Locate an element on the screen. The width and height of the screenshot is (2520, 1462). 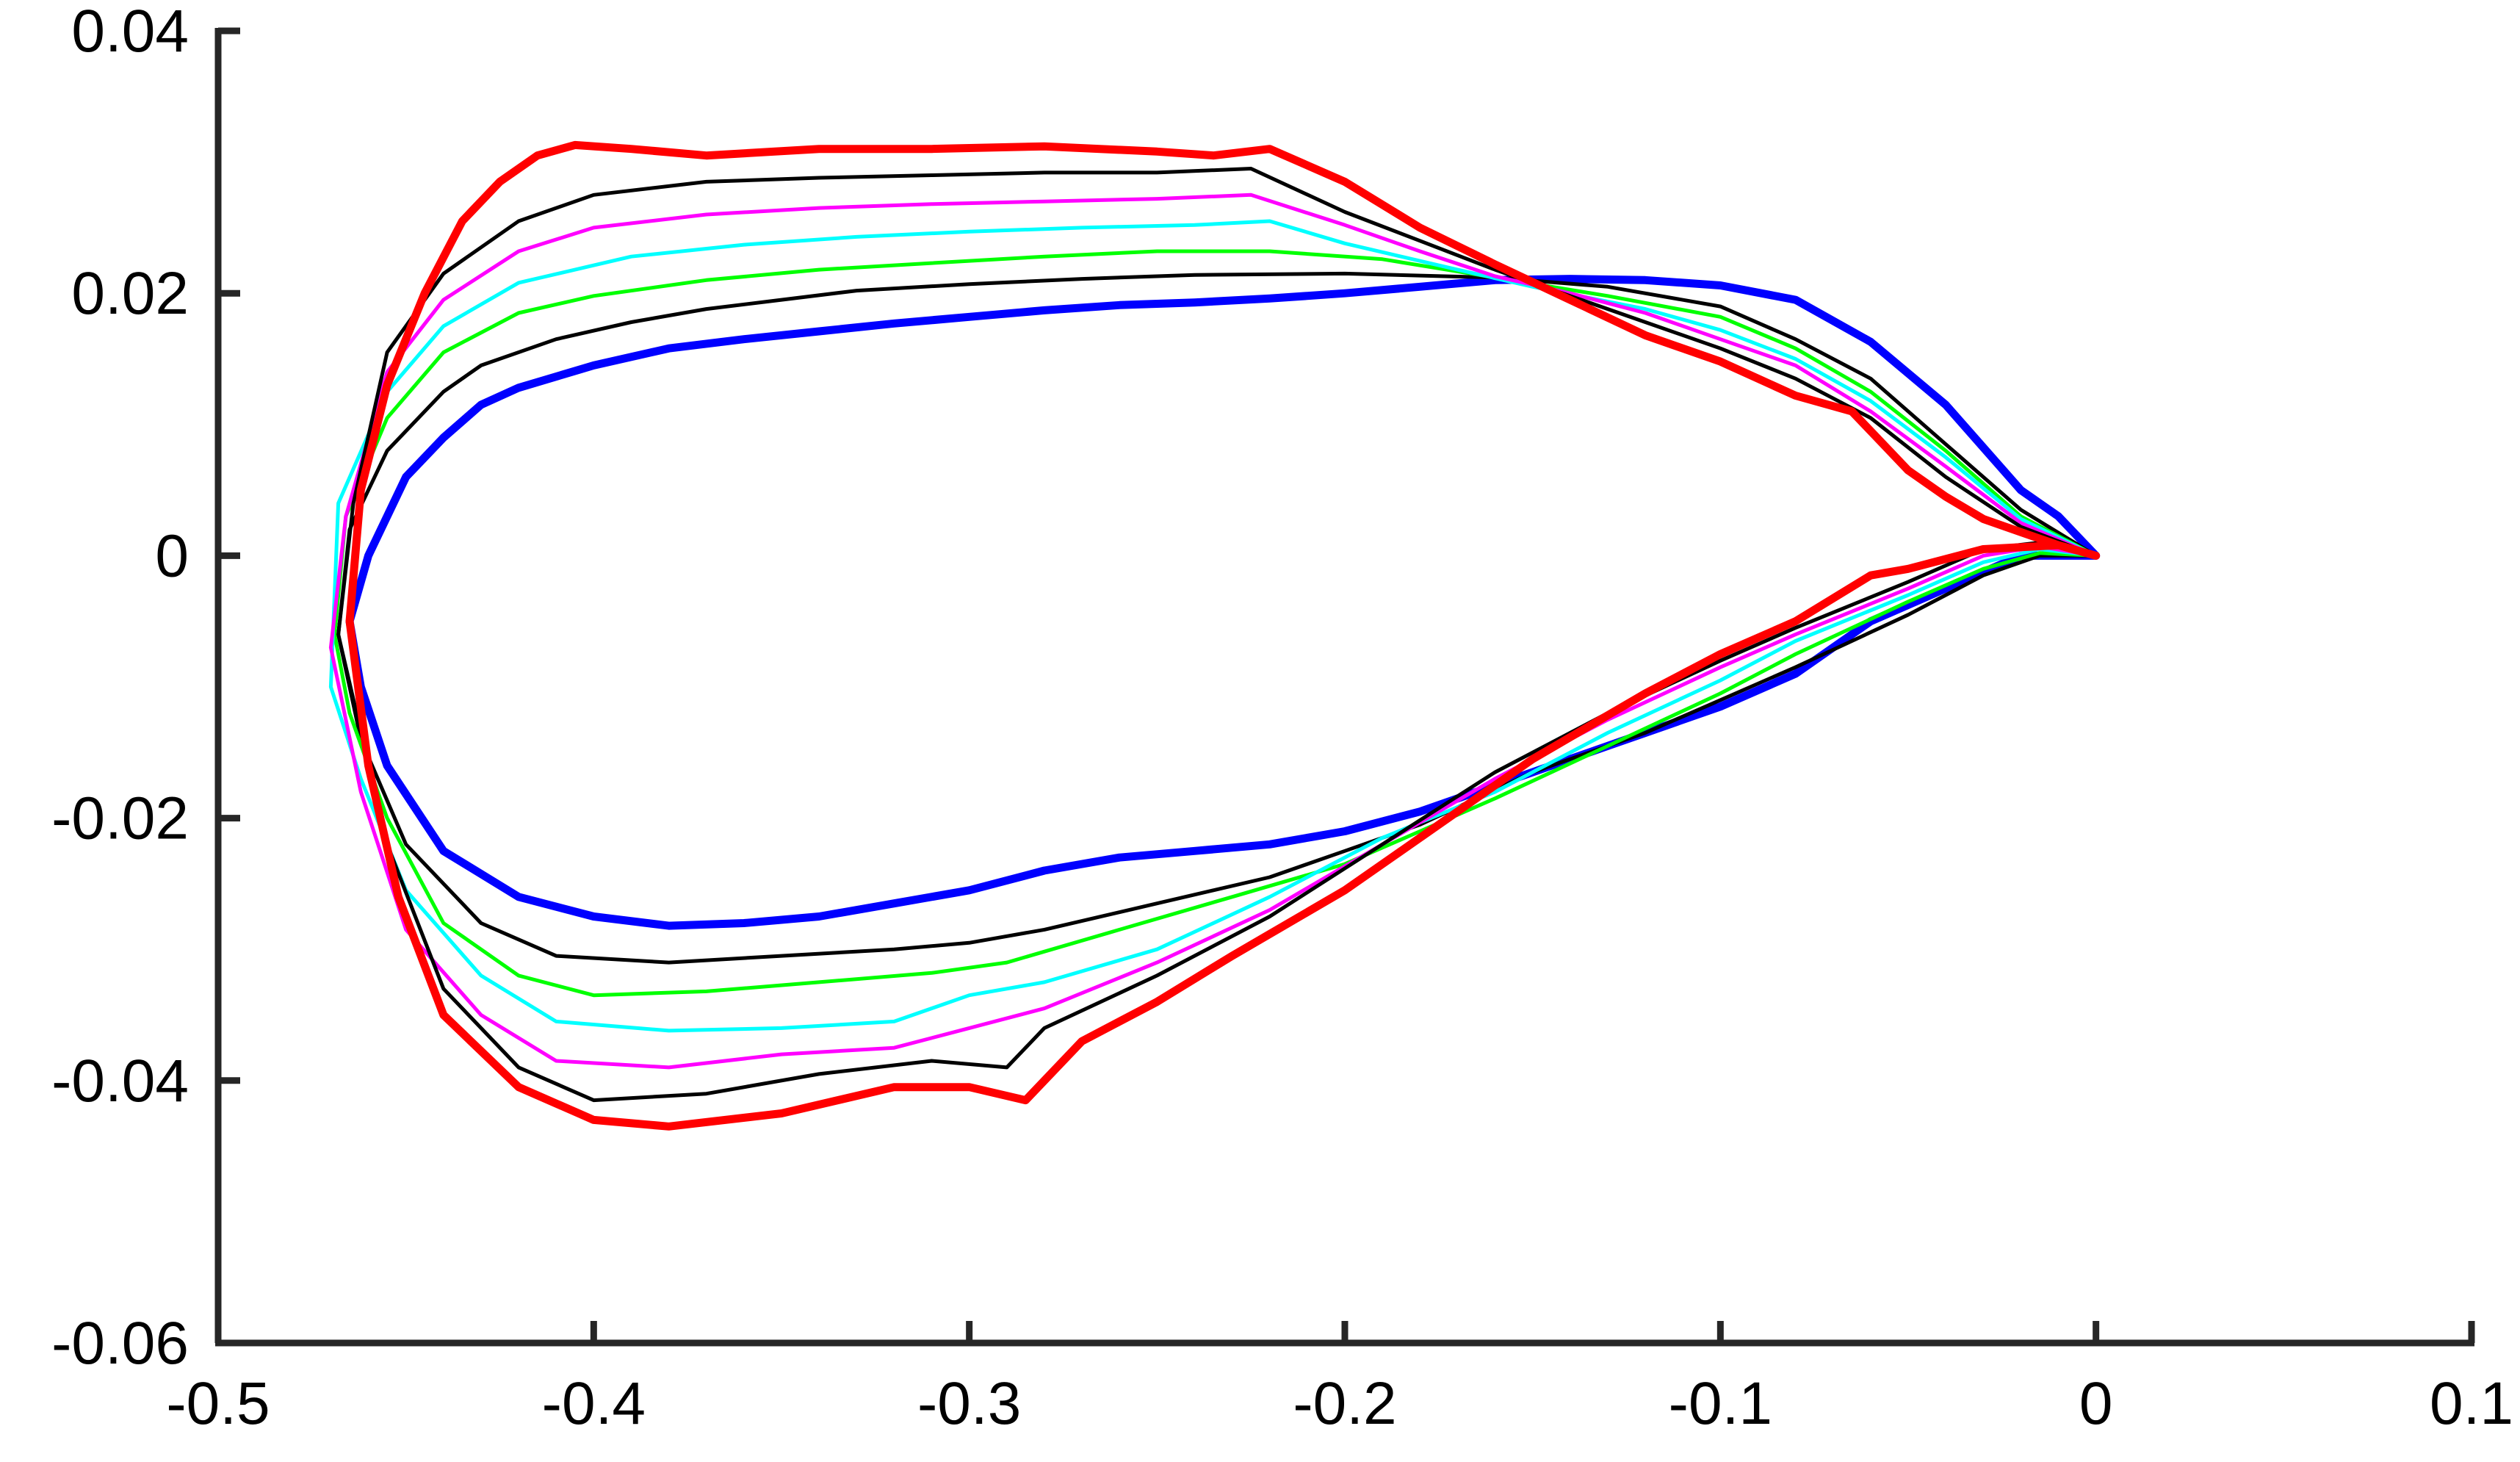
x-tick-label: 0.1 is located at coordinates (2471, 1404).